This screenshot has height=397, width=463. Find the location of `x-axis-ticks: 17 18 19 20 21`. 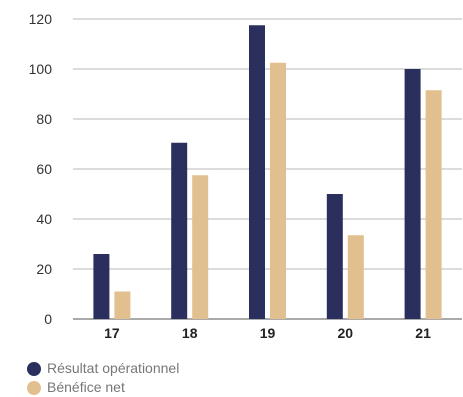

x-axis-ticks: 17 18 19 20 21 is located at coordinates (267, 333).